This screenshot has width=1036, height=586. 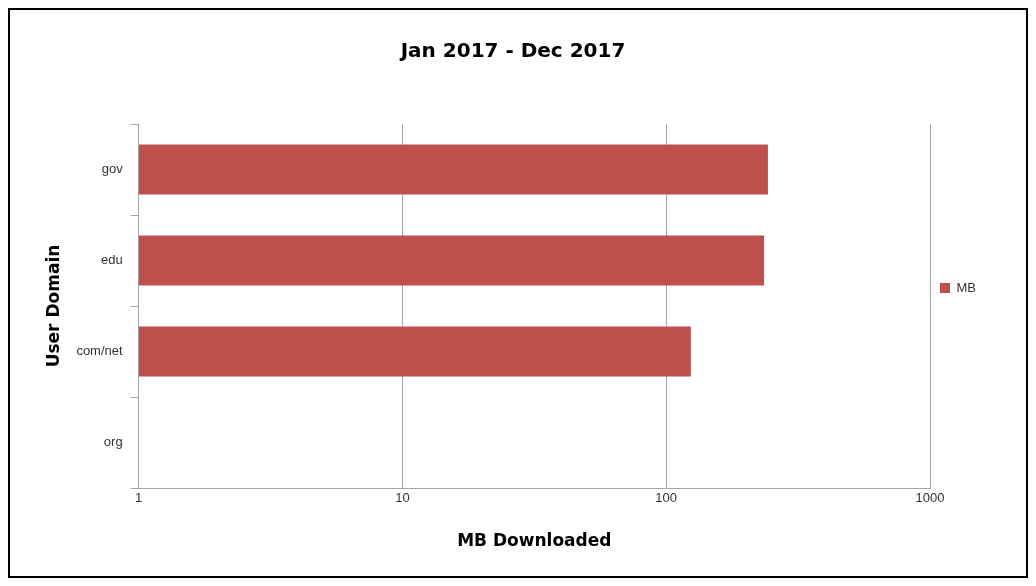 I want to click on legend-label: MB, so click(x=966, y=287).